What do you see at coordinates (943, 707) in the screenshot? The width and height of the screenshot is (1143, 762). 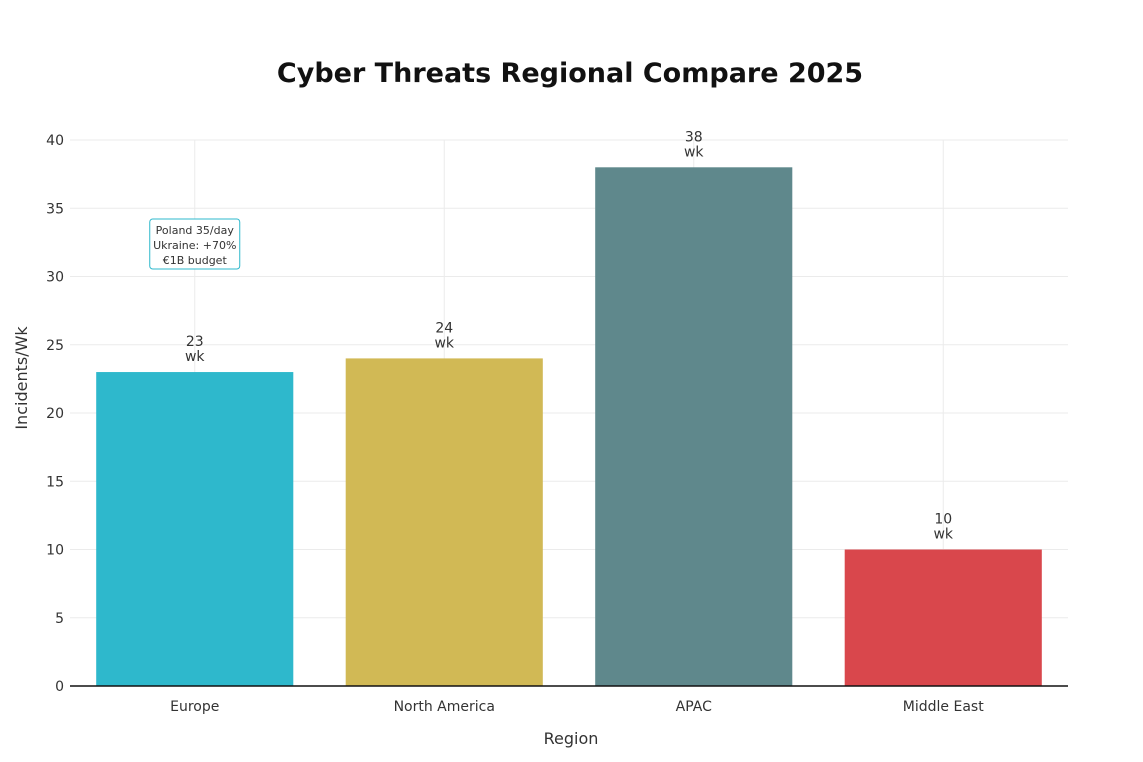 I see `x-tick-label: Middle East` at bounding box center [943, 707].